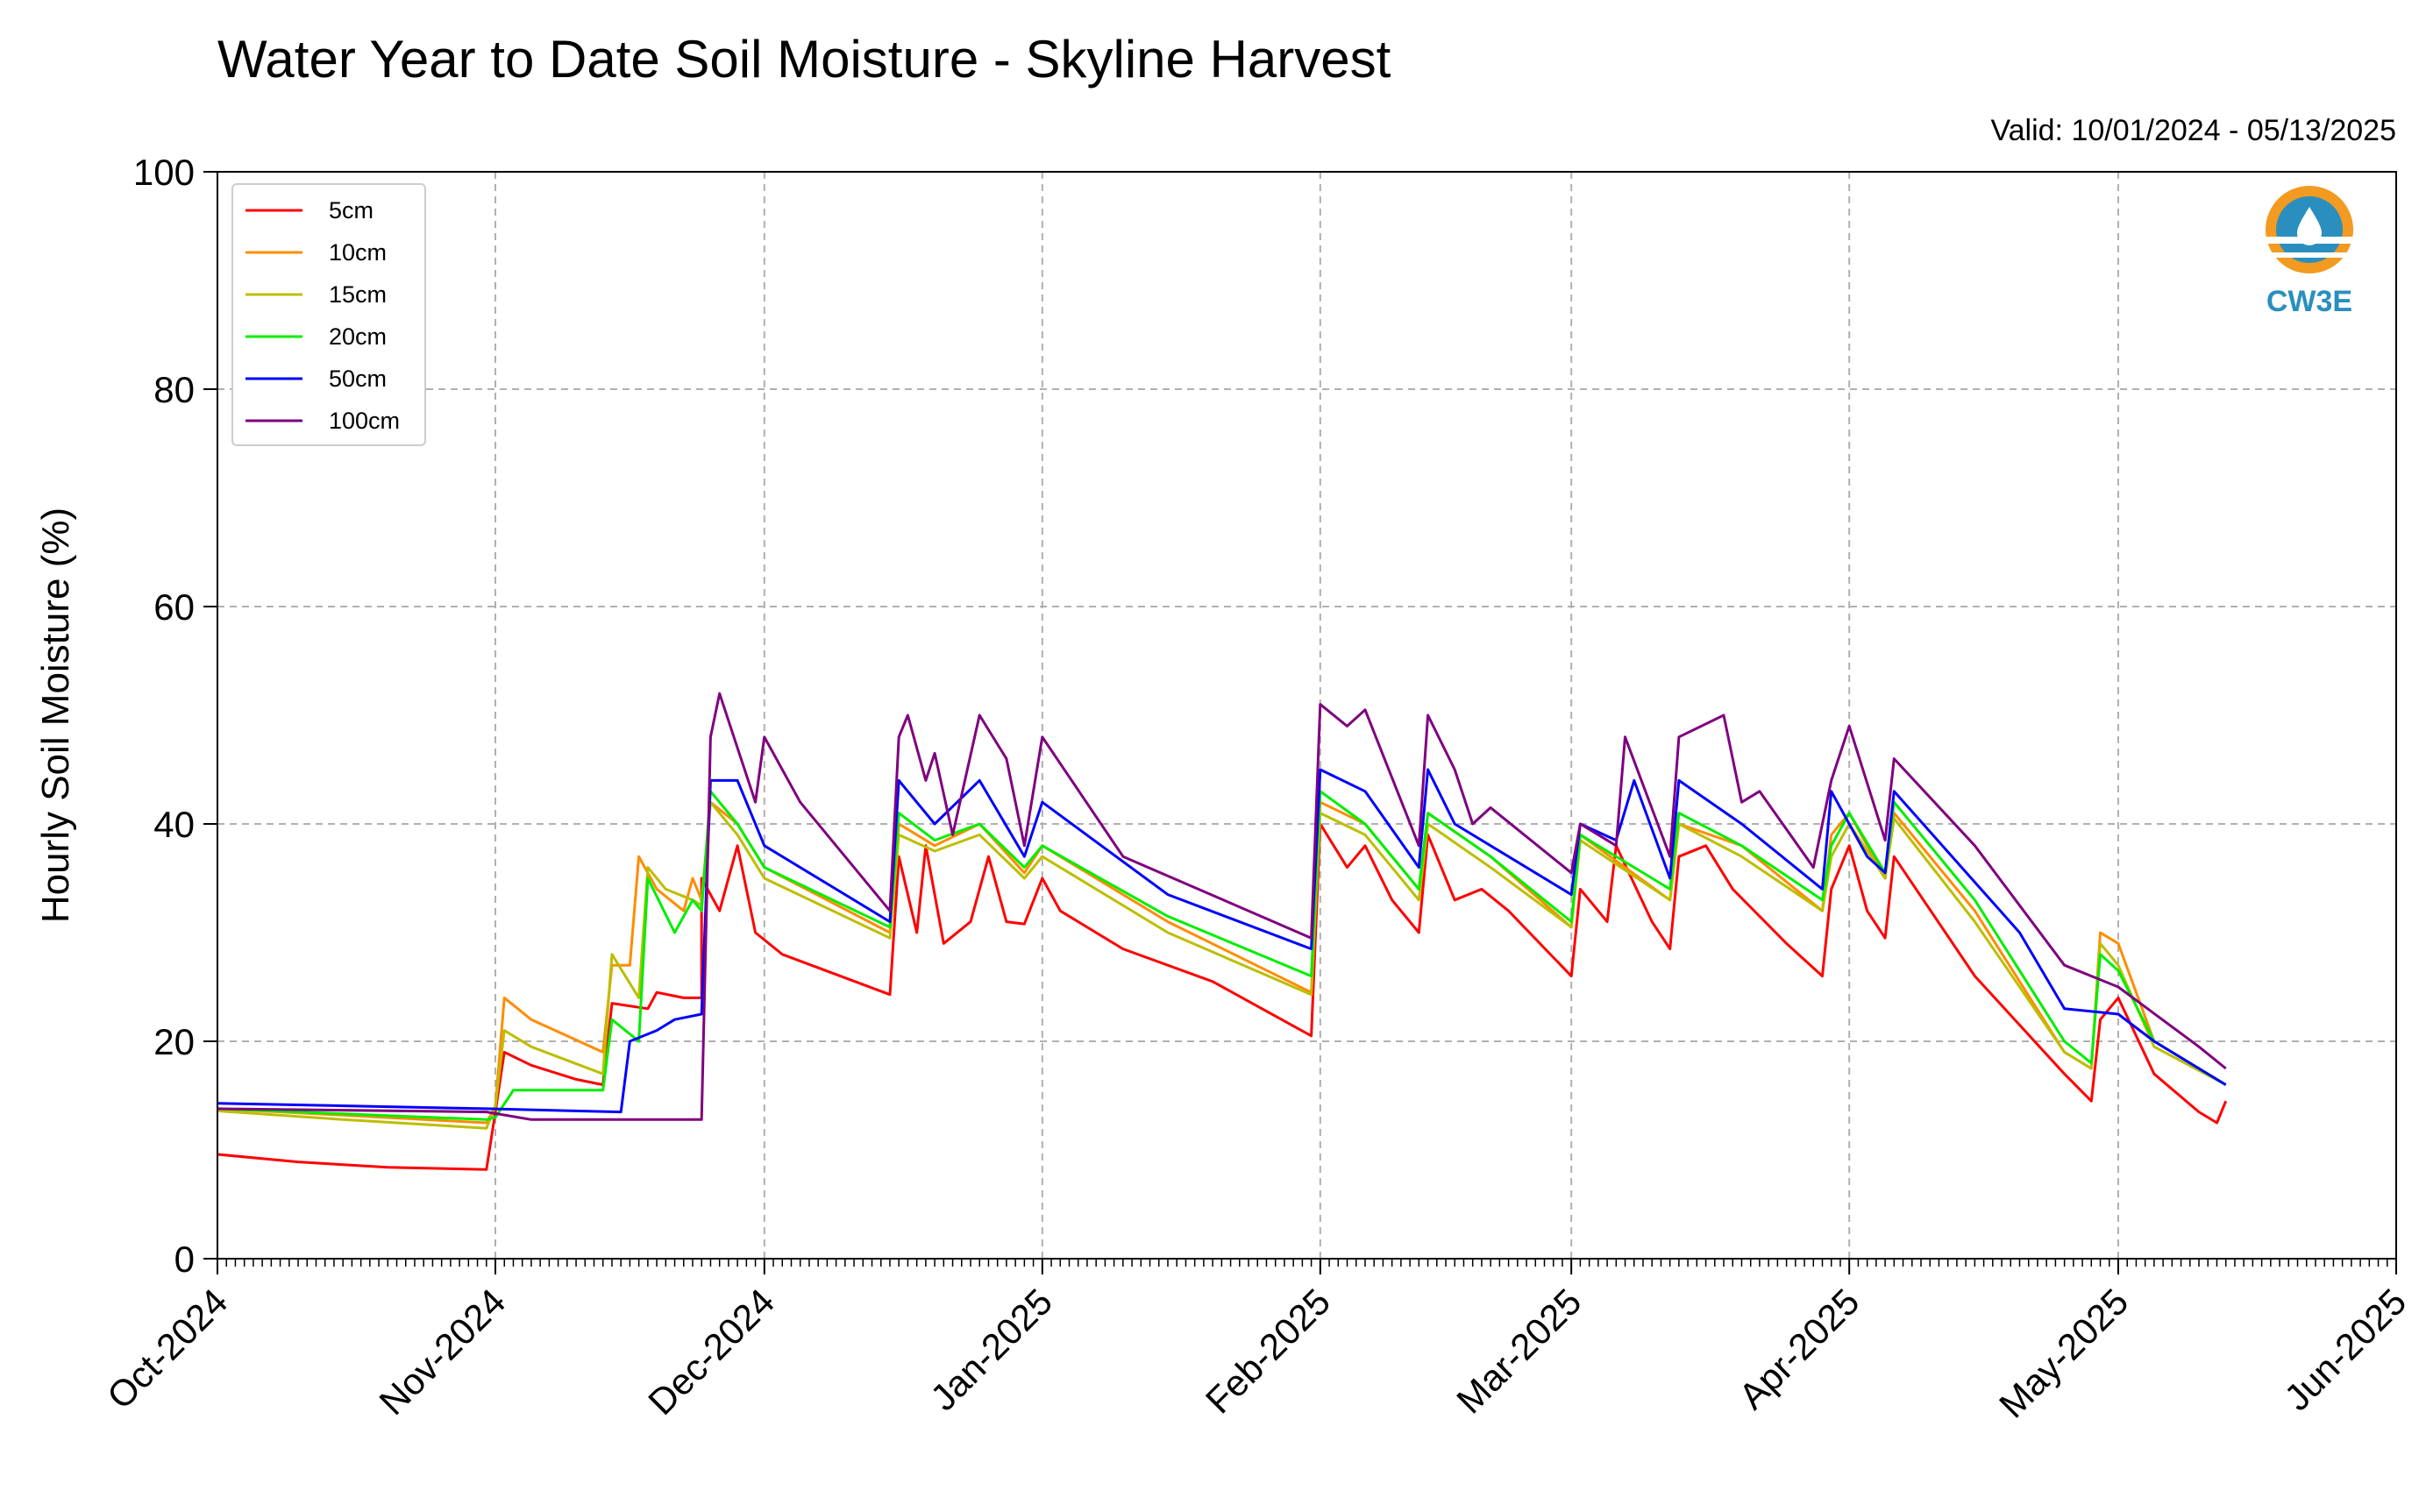 The image size is (2426, 1512). Describe the element at coordinates (55, 715) in the screenshot. I see `y-axis-label: Hourly Soil Moisture (%)` at that location.